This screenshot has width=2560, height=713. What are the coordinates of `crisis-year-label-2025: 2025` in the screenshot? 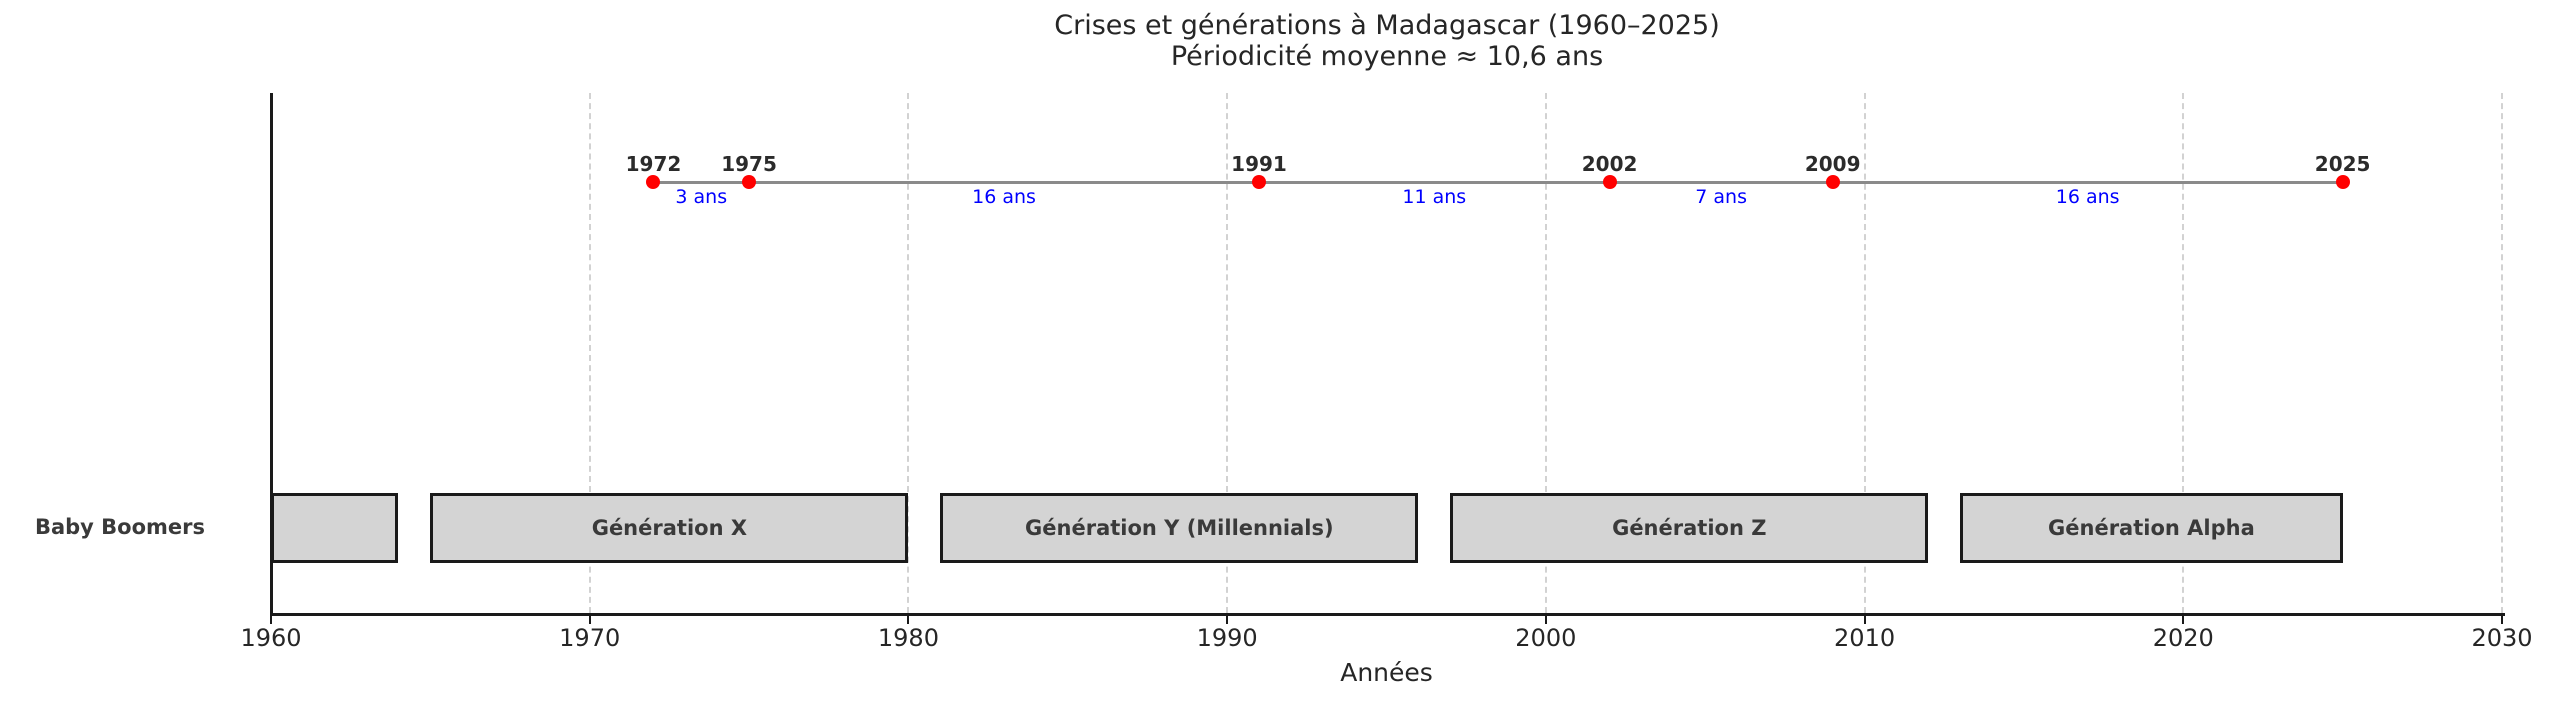 It's located at (2342, 164).